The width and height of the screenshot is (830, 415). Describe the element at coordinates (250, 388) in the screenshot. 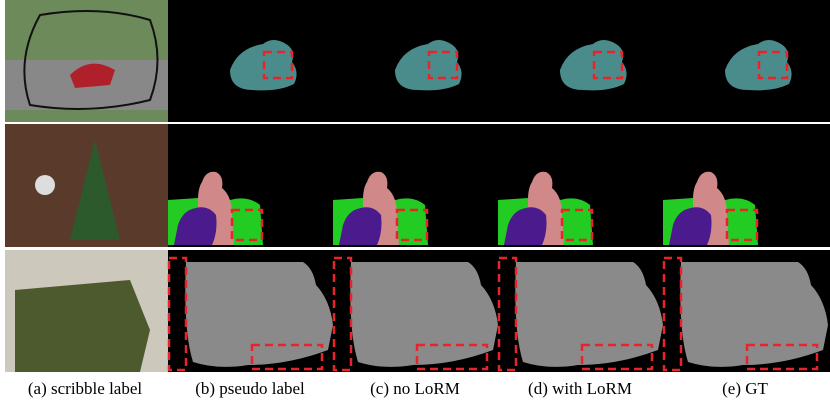

I see `caption: (b) pseudo label` at that location.